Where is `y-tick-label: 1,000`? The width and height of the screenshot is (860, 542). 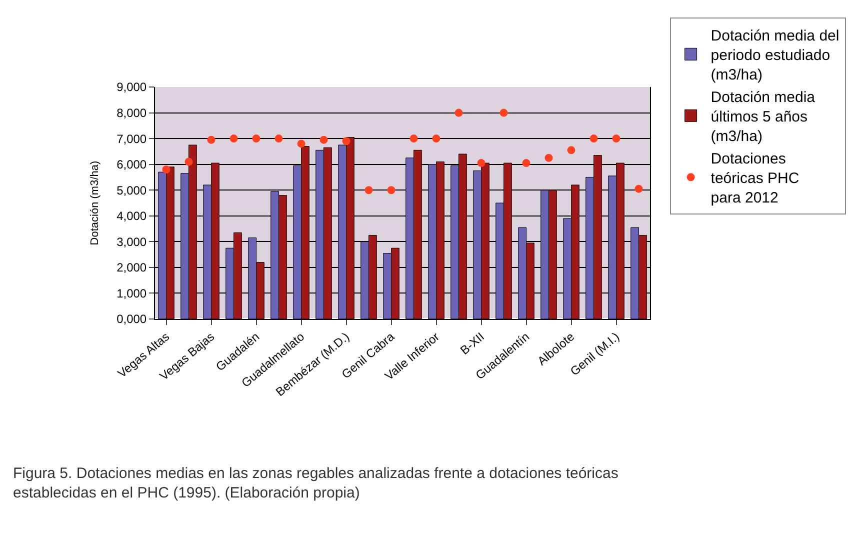
y-tick-label: 1,000 is located at coordinates (131, 293).